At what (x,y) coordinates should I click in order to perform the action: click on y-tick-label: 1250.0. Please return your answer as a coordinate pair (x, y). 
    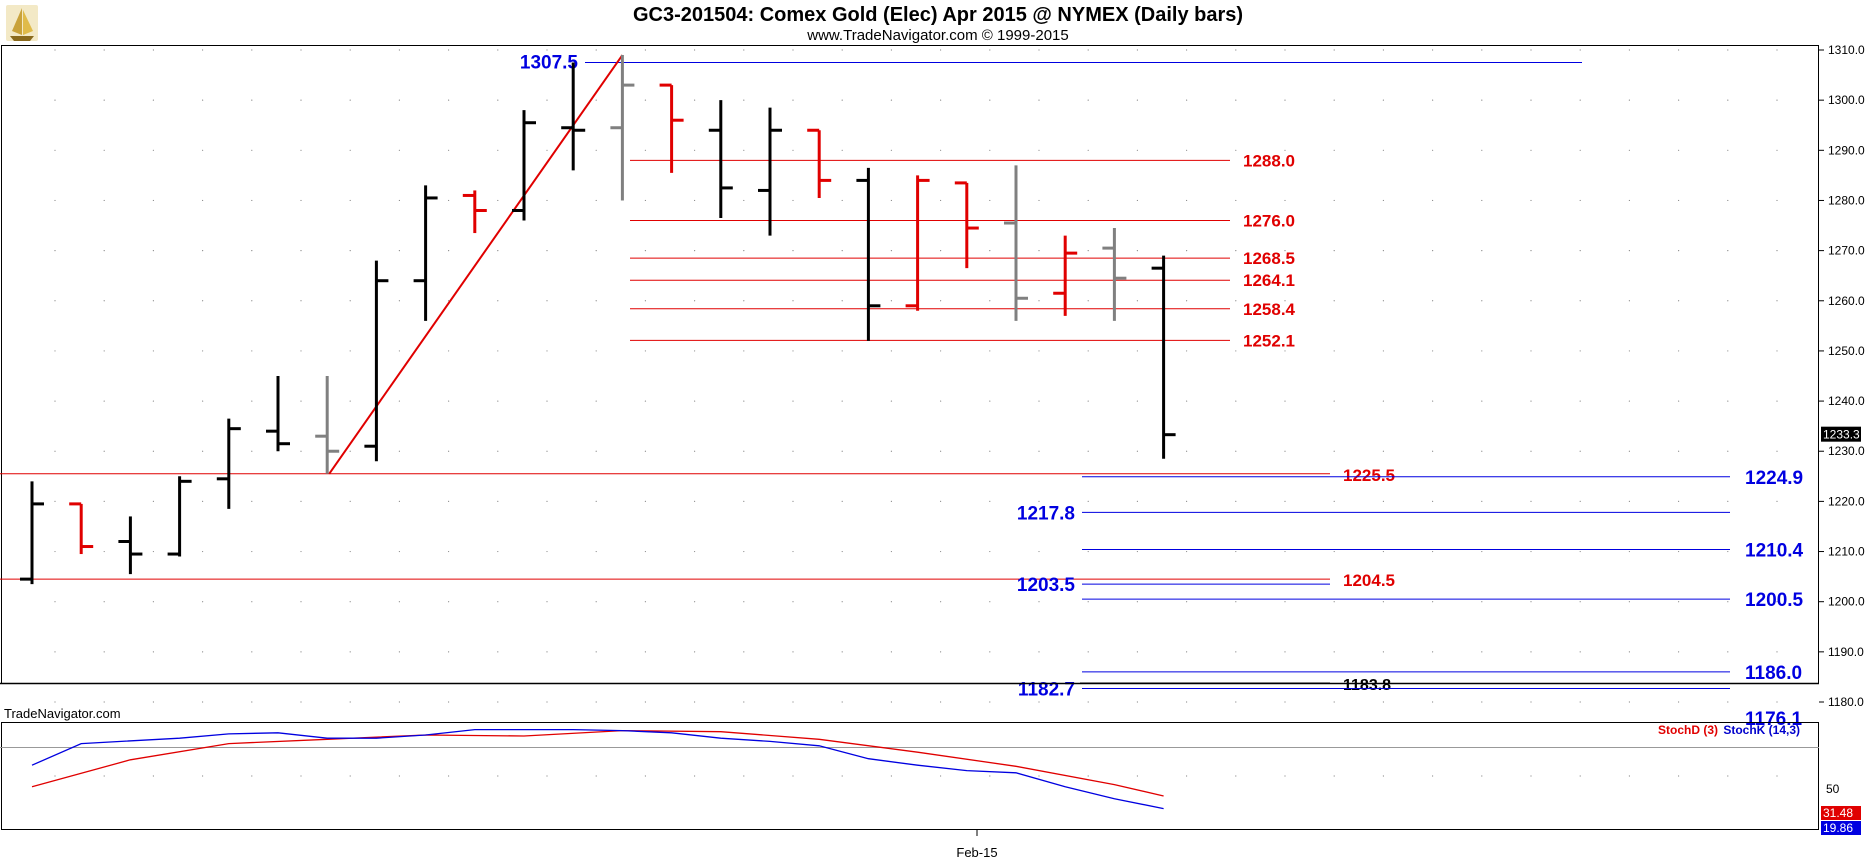
    Looking at the image, I should click on (1846, 351).